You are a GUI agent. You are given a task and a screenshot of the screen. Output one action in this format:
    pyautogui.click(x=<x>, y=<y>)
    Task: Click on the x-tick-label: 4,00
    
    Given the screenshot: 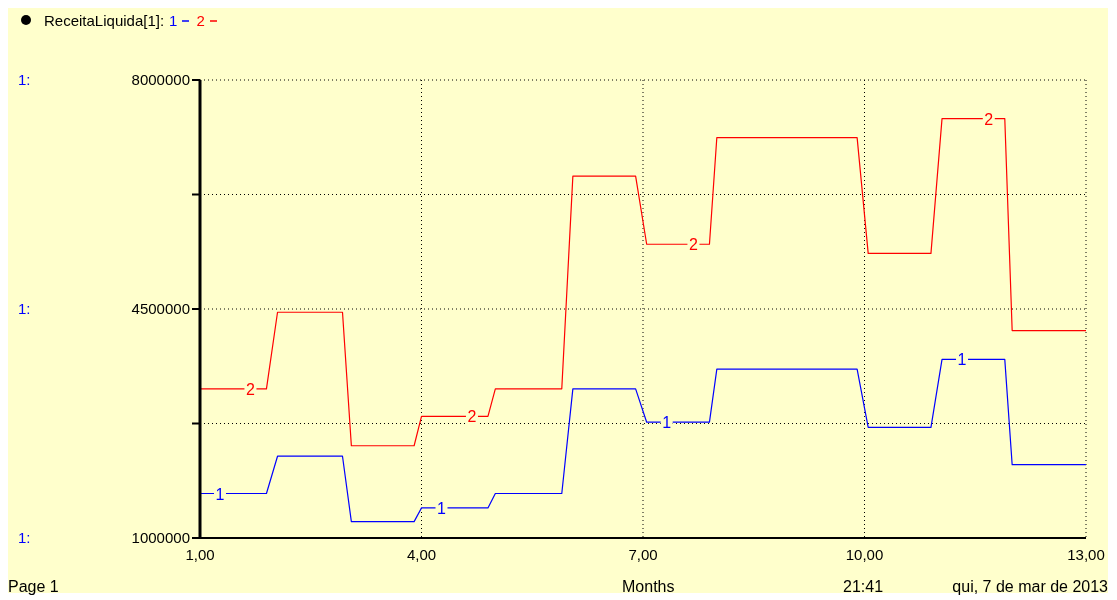 What is the action you would take?
    pyautogui.click(x=421, y=554)
    